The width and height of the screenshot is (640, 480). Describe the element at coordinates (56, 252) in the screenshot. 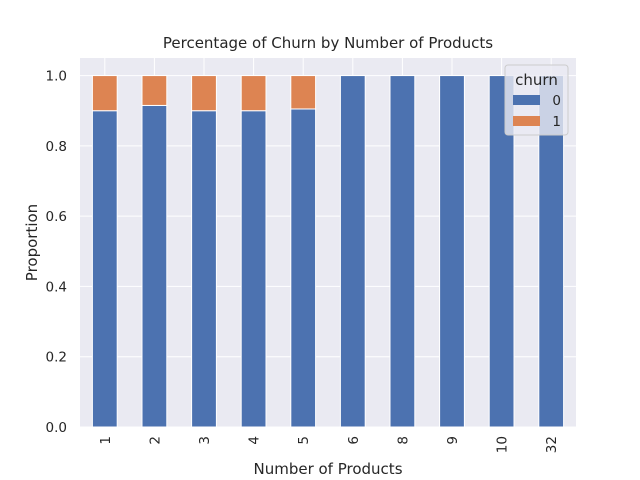

I see `y-ticks: 0.0 0.2 0.4 0.6 0.8 1.0` at that location.